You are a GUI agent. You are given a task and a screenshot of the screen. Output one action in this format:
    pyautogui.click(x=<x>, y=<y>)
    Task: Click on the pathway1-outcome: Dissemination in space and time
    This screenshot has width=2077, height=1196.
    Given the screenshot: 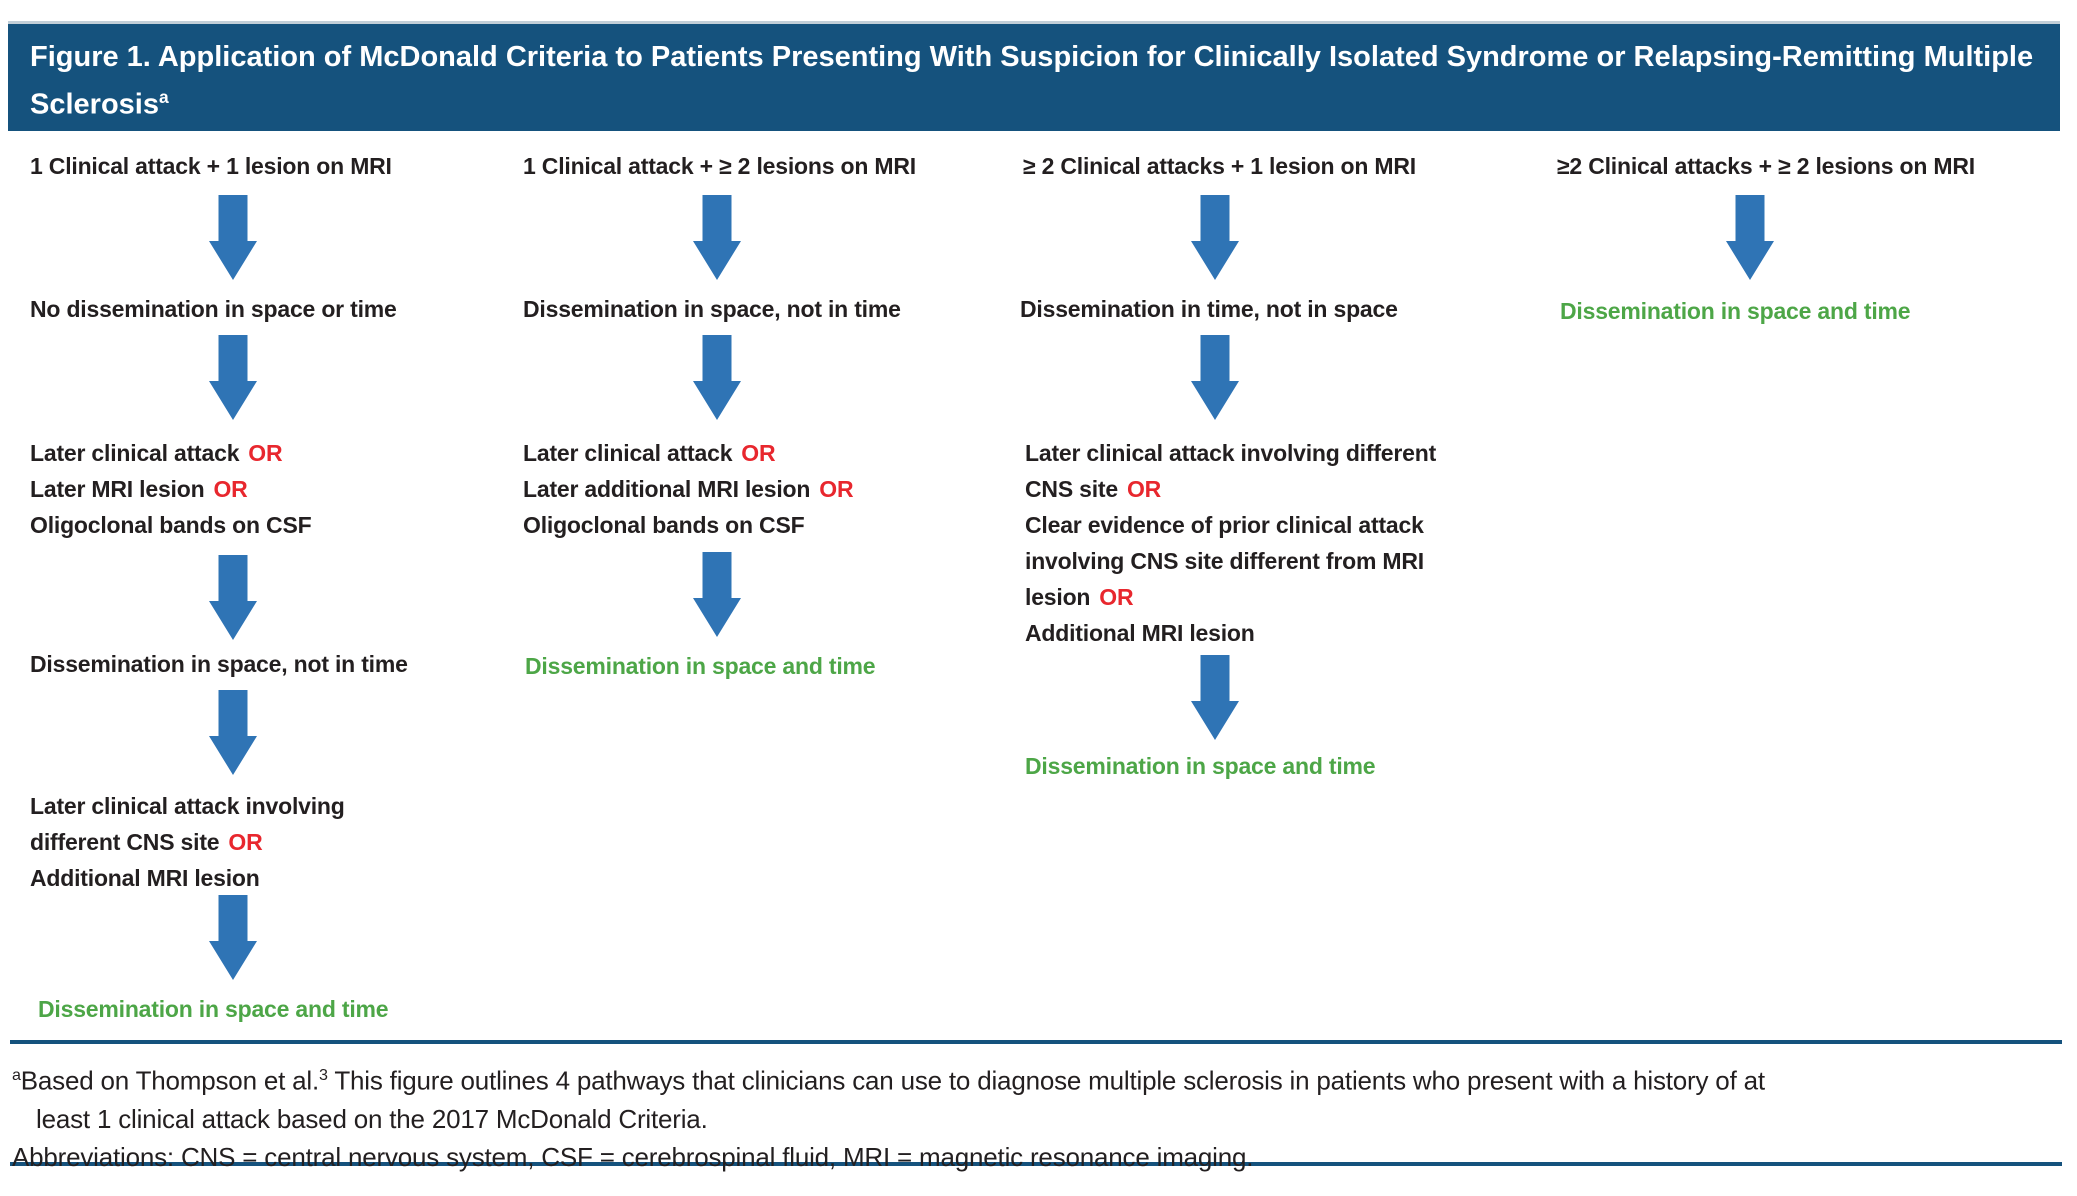 What is the action you would take?
    pyautogui.click(x=213, y=1009)
    